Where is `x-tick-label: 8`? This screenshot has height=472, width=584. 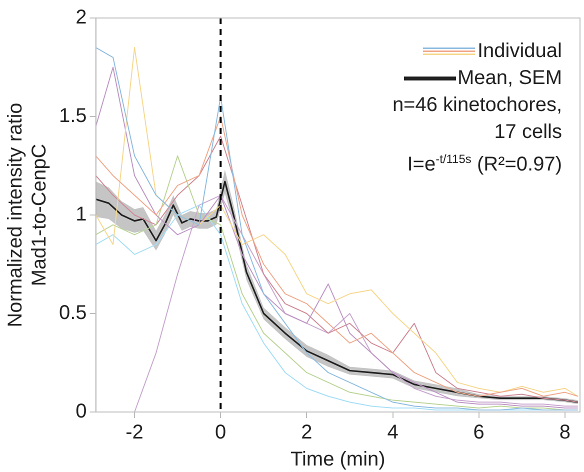 x-tick-label: 8 is located at coordinates (564, 433).